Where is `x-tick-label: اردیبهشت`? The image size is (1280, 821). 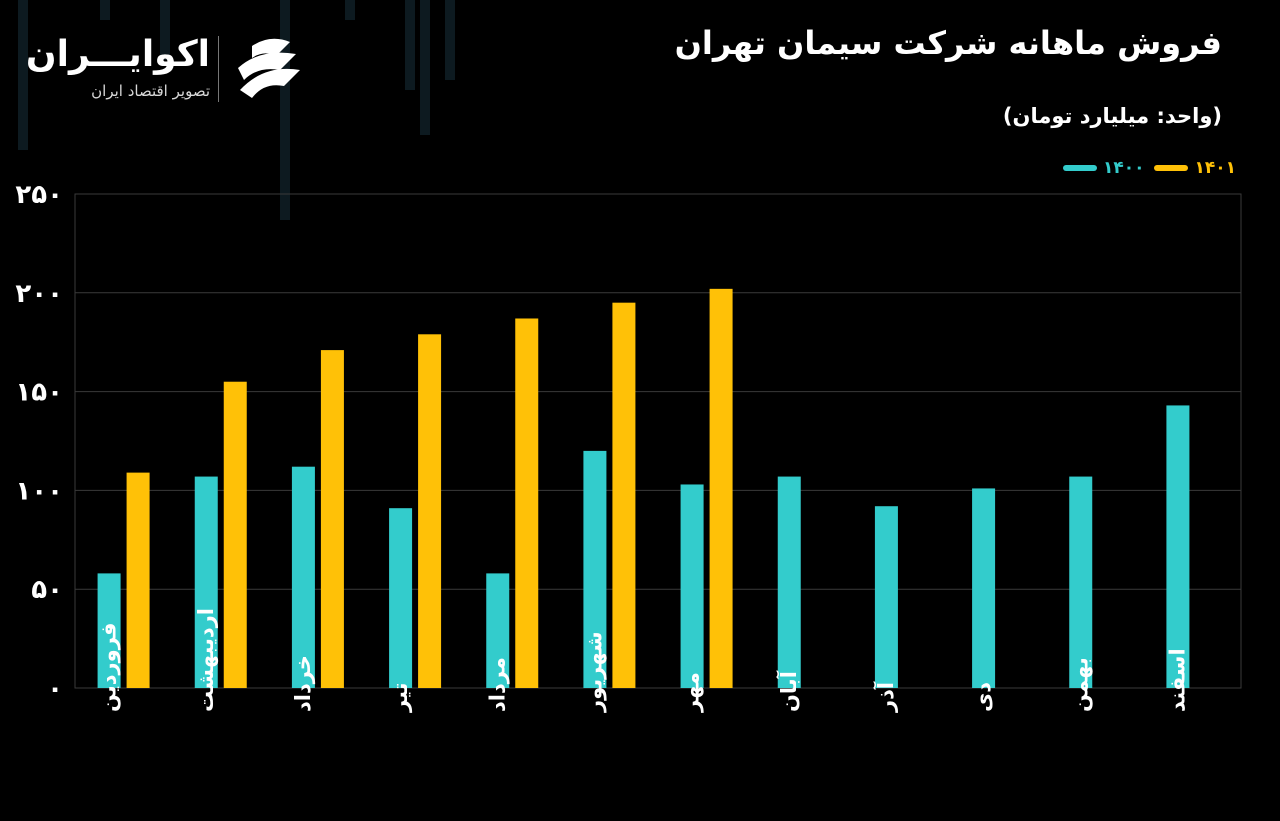
x-tick-label: اردیبهشت is located at coordinates (206, 660).